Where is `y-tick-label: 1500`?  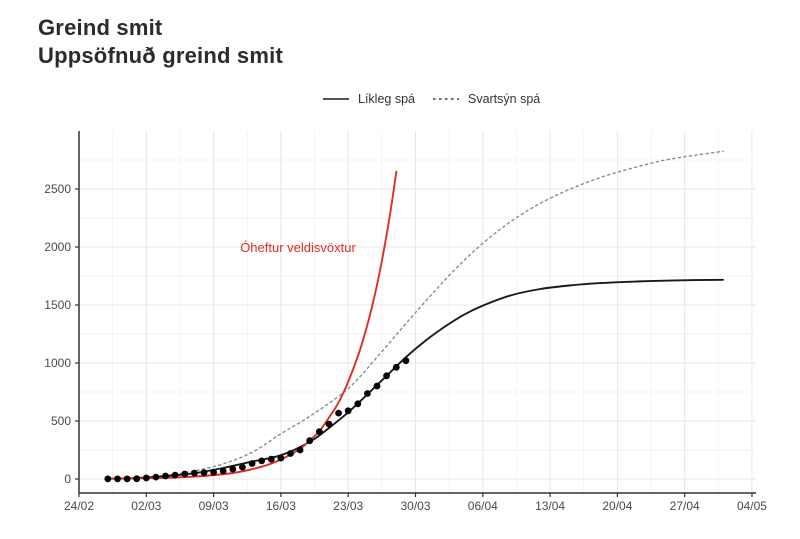 y-tick-label: 1500 is located at coordinates (57, 305).